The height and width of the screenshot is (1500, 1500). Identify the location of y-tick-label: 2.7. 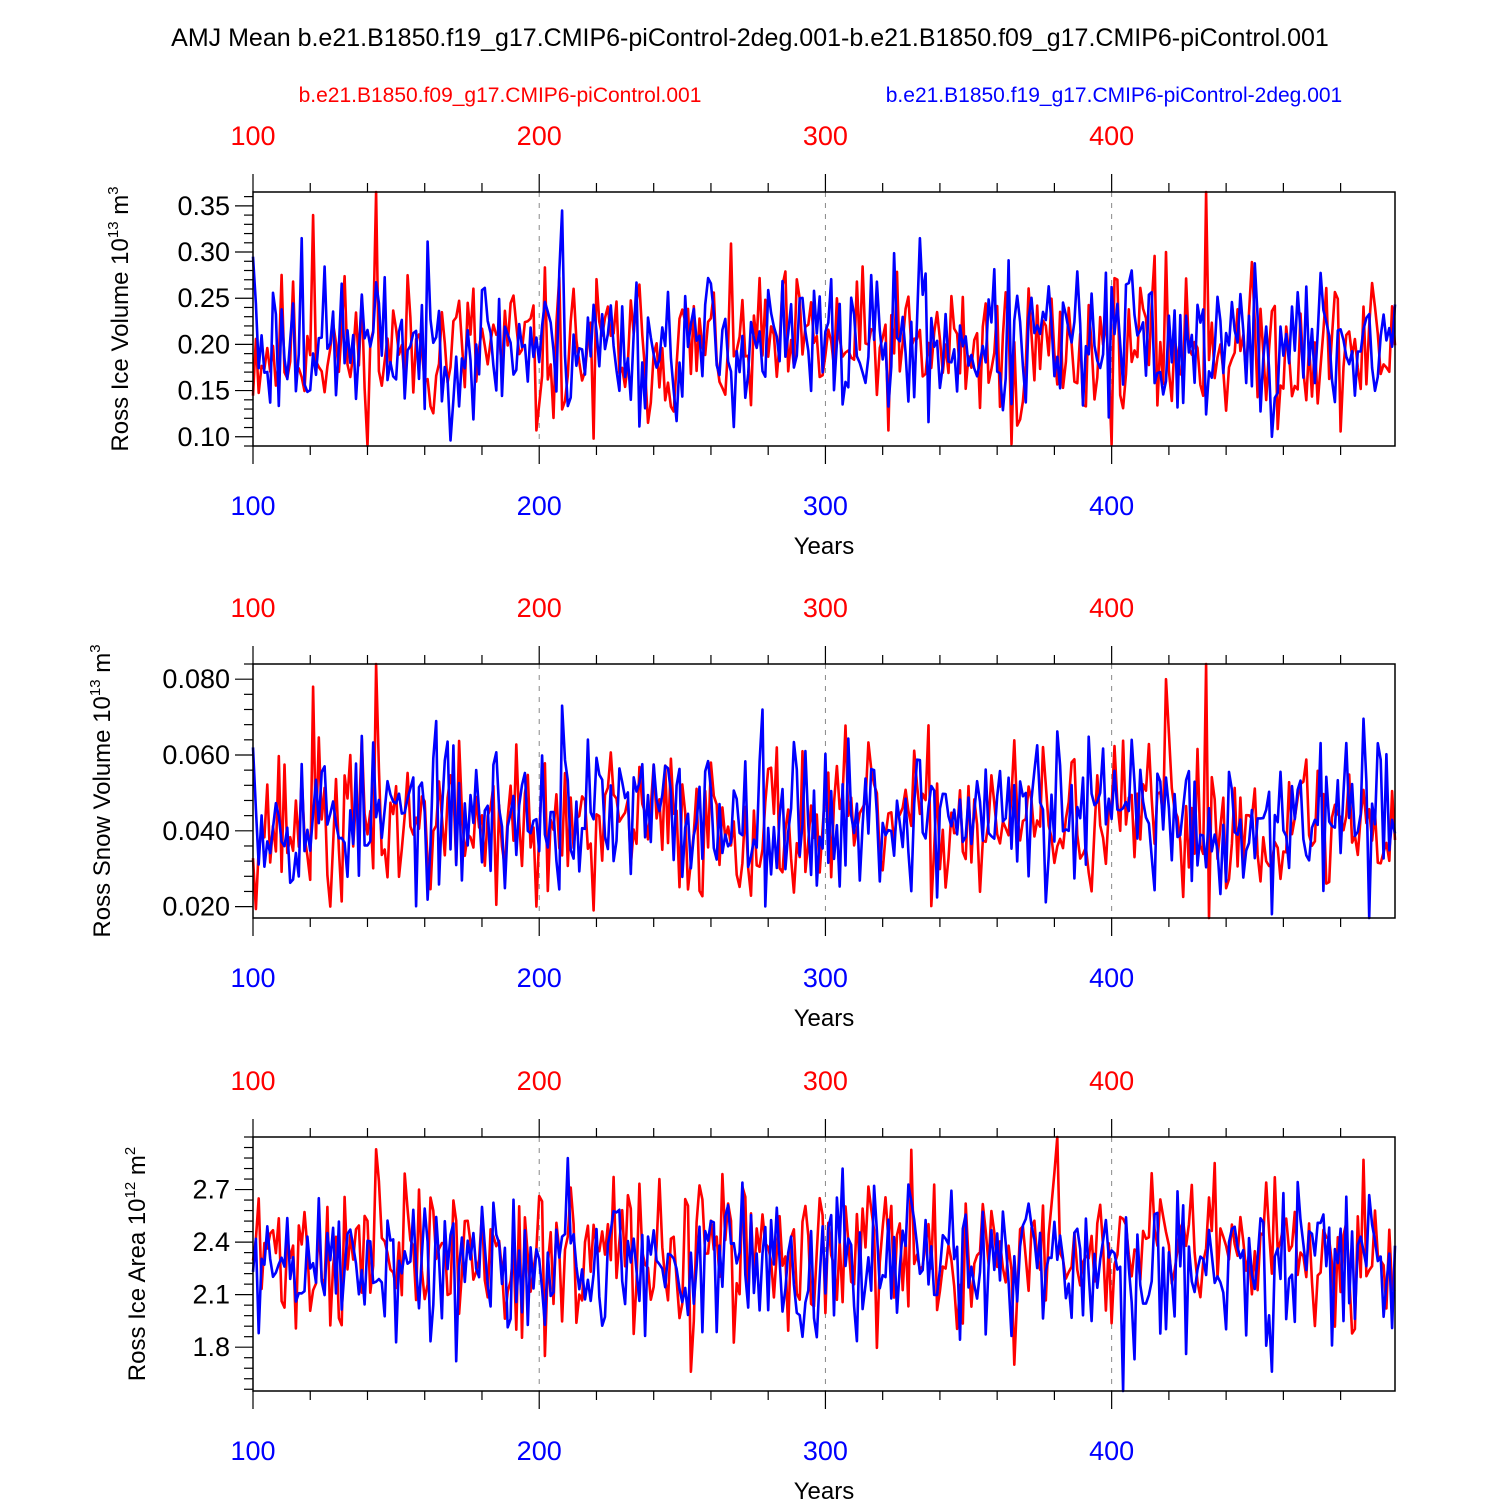
(211, 1190).